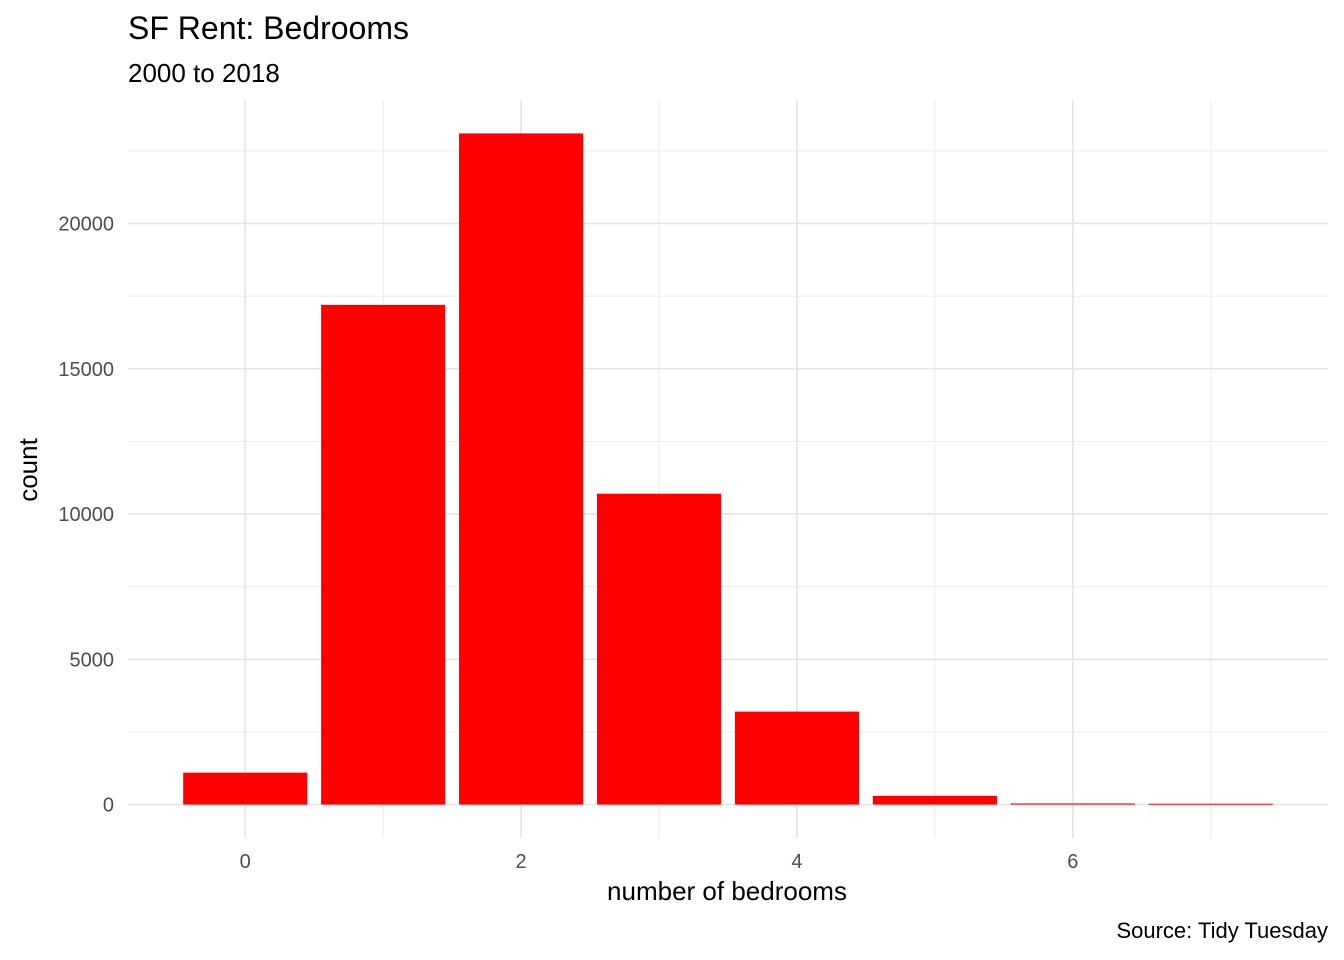 The image size is (1344, 960). I want to click on x-tick-label: 6, so click(1072, 862).